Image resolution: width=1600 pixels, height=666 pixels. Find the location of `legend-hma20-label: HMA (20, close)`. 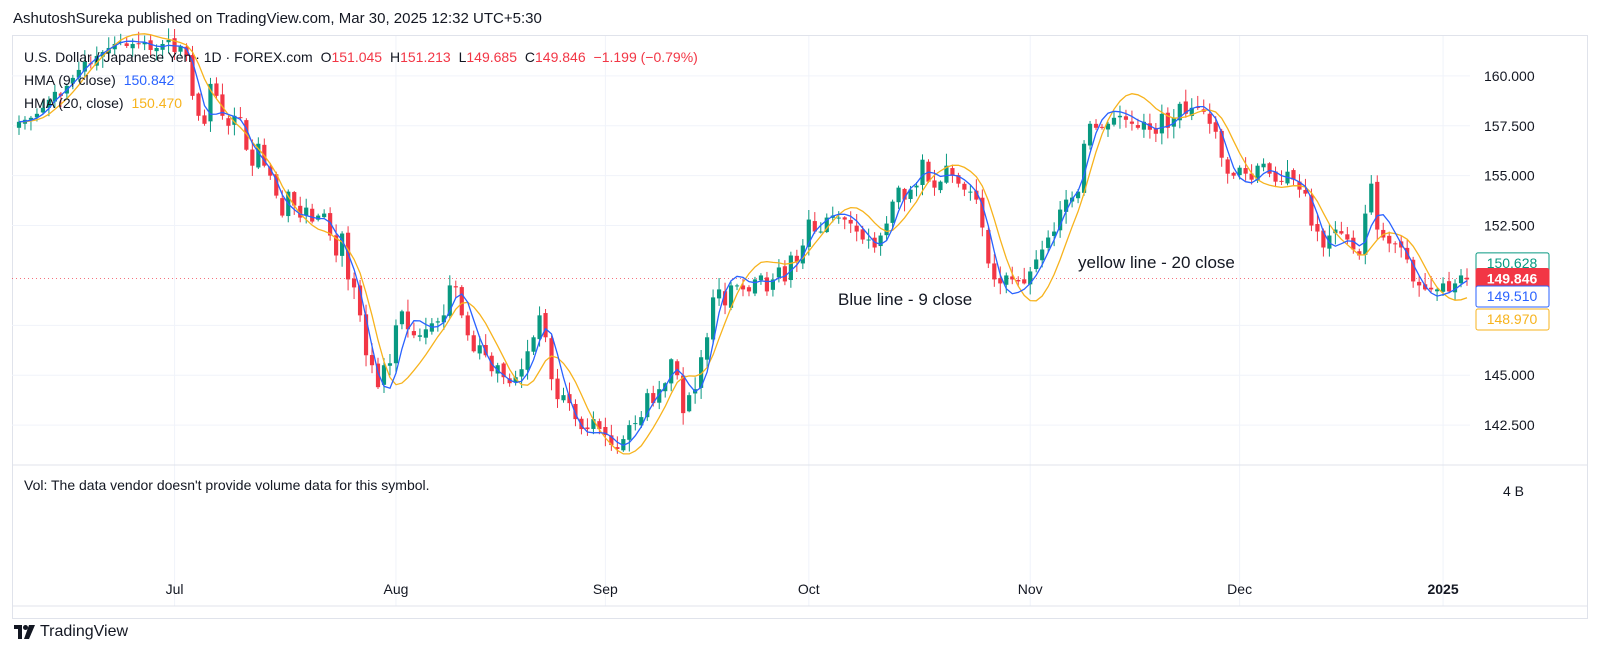

legend-hma20-label: HMA (20, close) is located at coordinates (74, 103).